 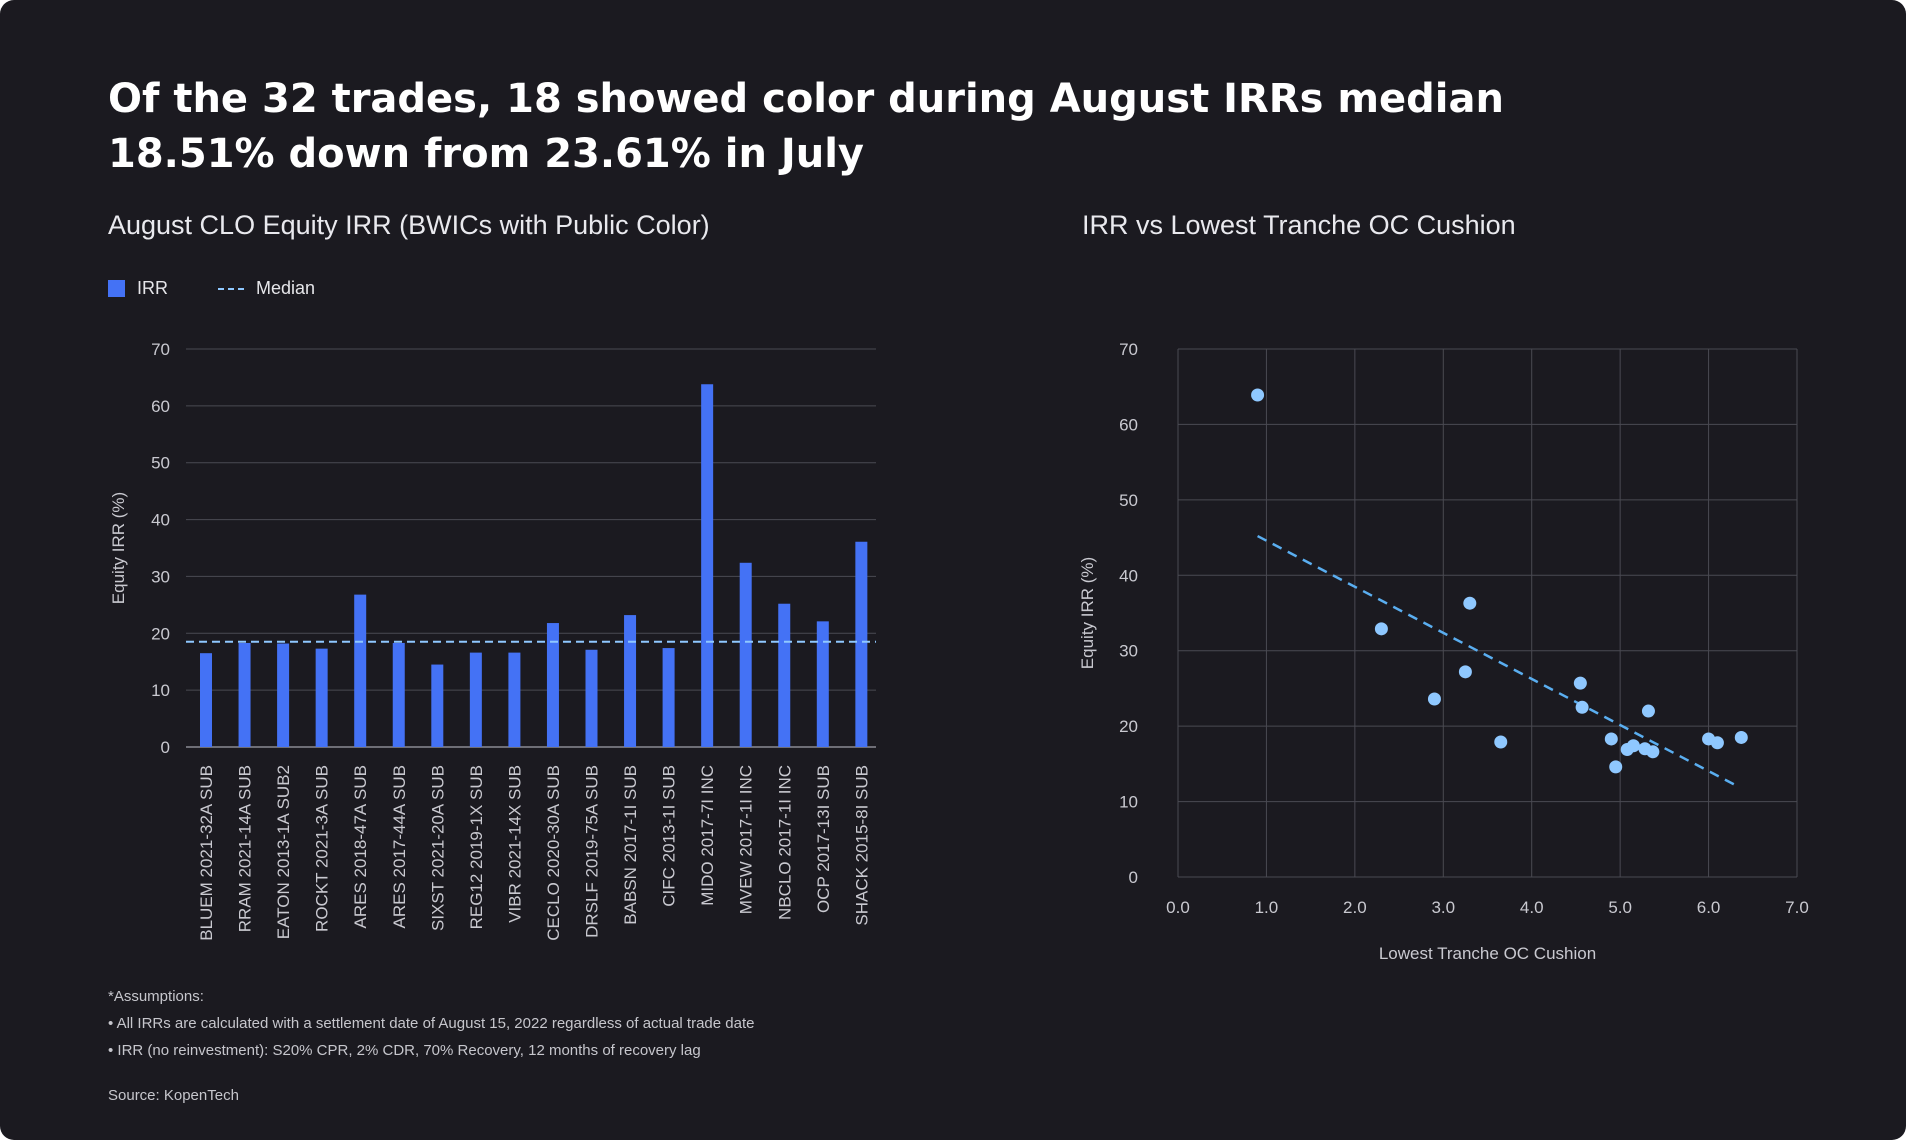 I want to click on bar-y-tick-label: 50, so click(x=160, y=463).